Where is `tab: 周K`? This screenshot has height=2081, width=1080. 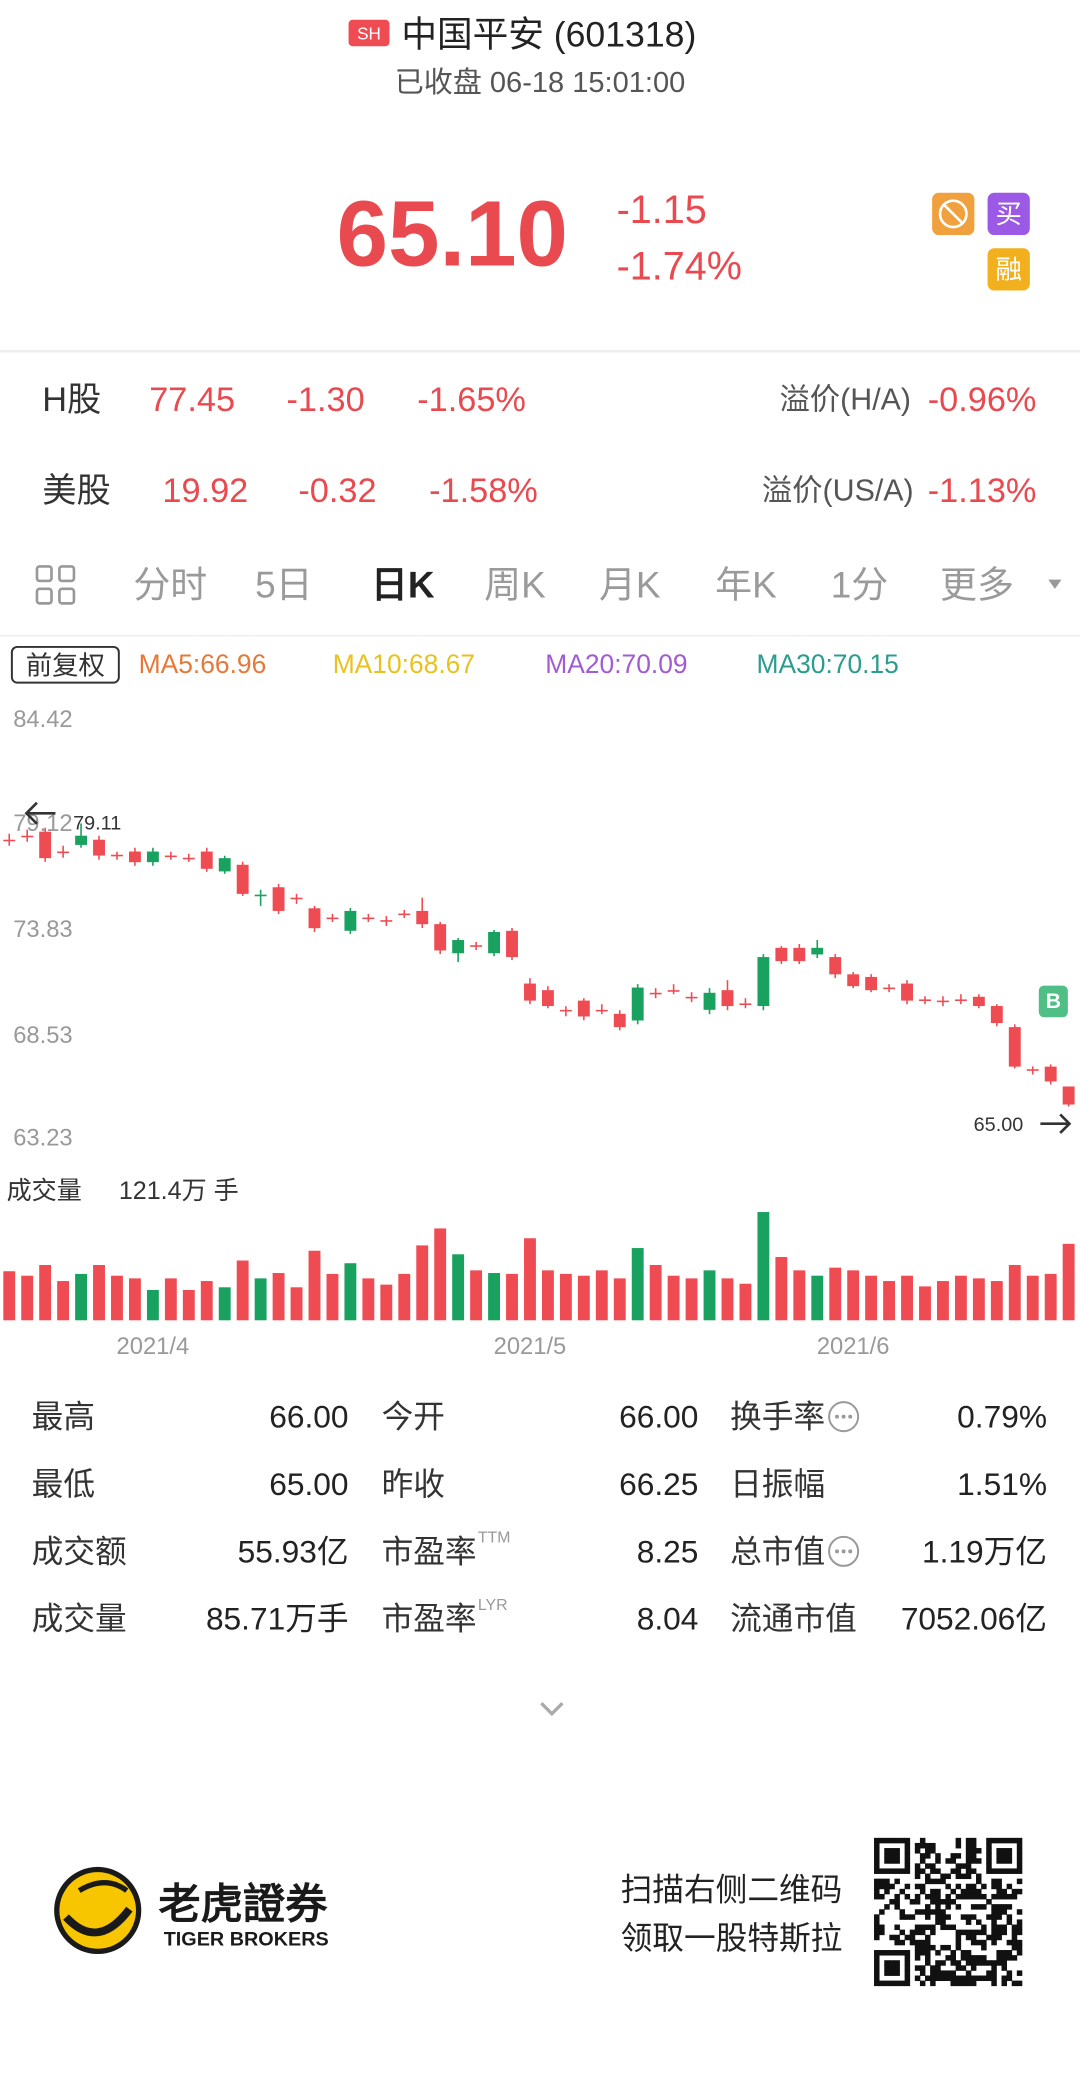 tab: 周K is located at coordinates (515, 584).